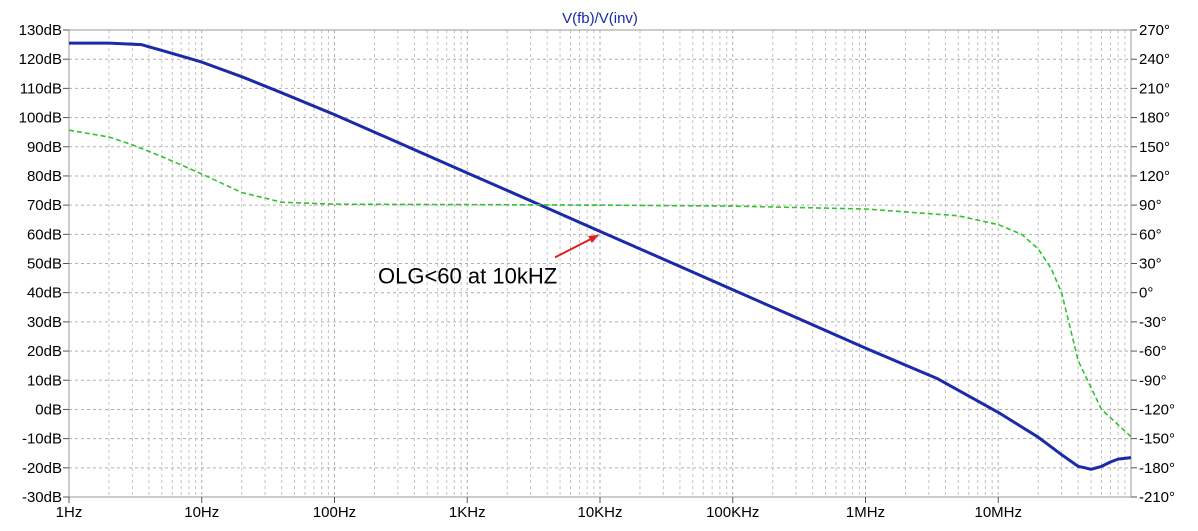 The image size is (1198, 531). What do you see at coordinates (1154, 59) in the screenshot?
I see `y-right-tick-label: 240°` at bounding box center [1154, 59].